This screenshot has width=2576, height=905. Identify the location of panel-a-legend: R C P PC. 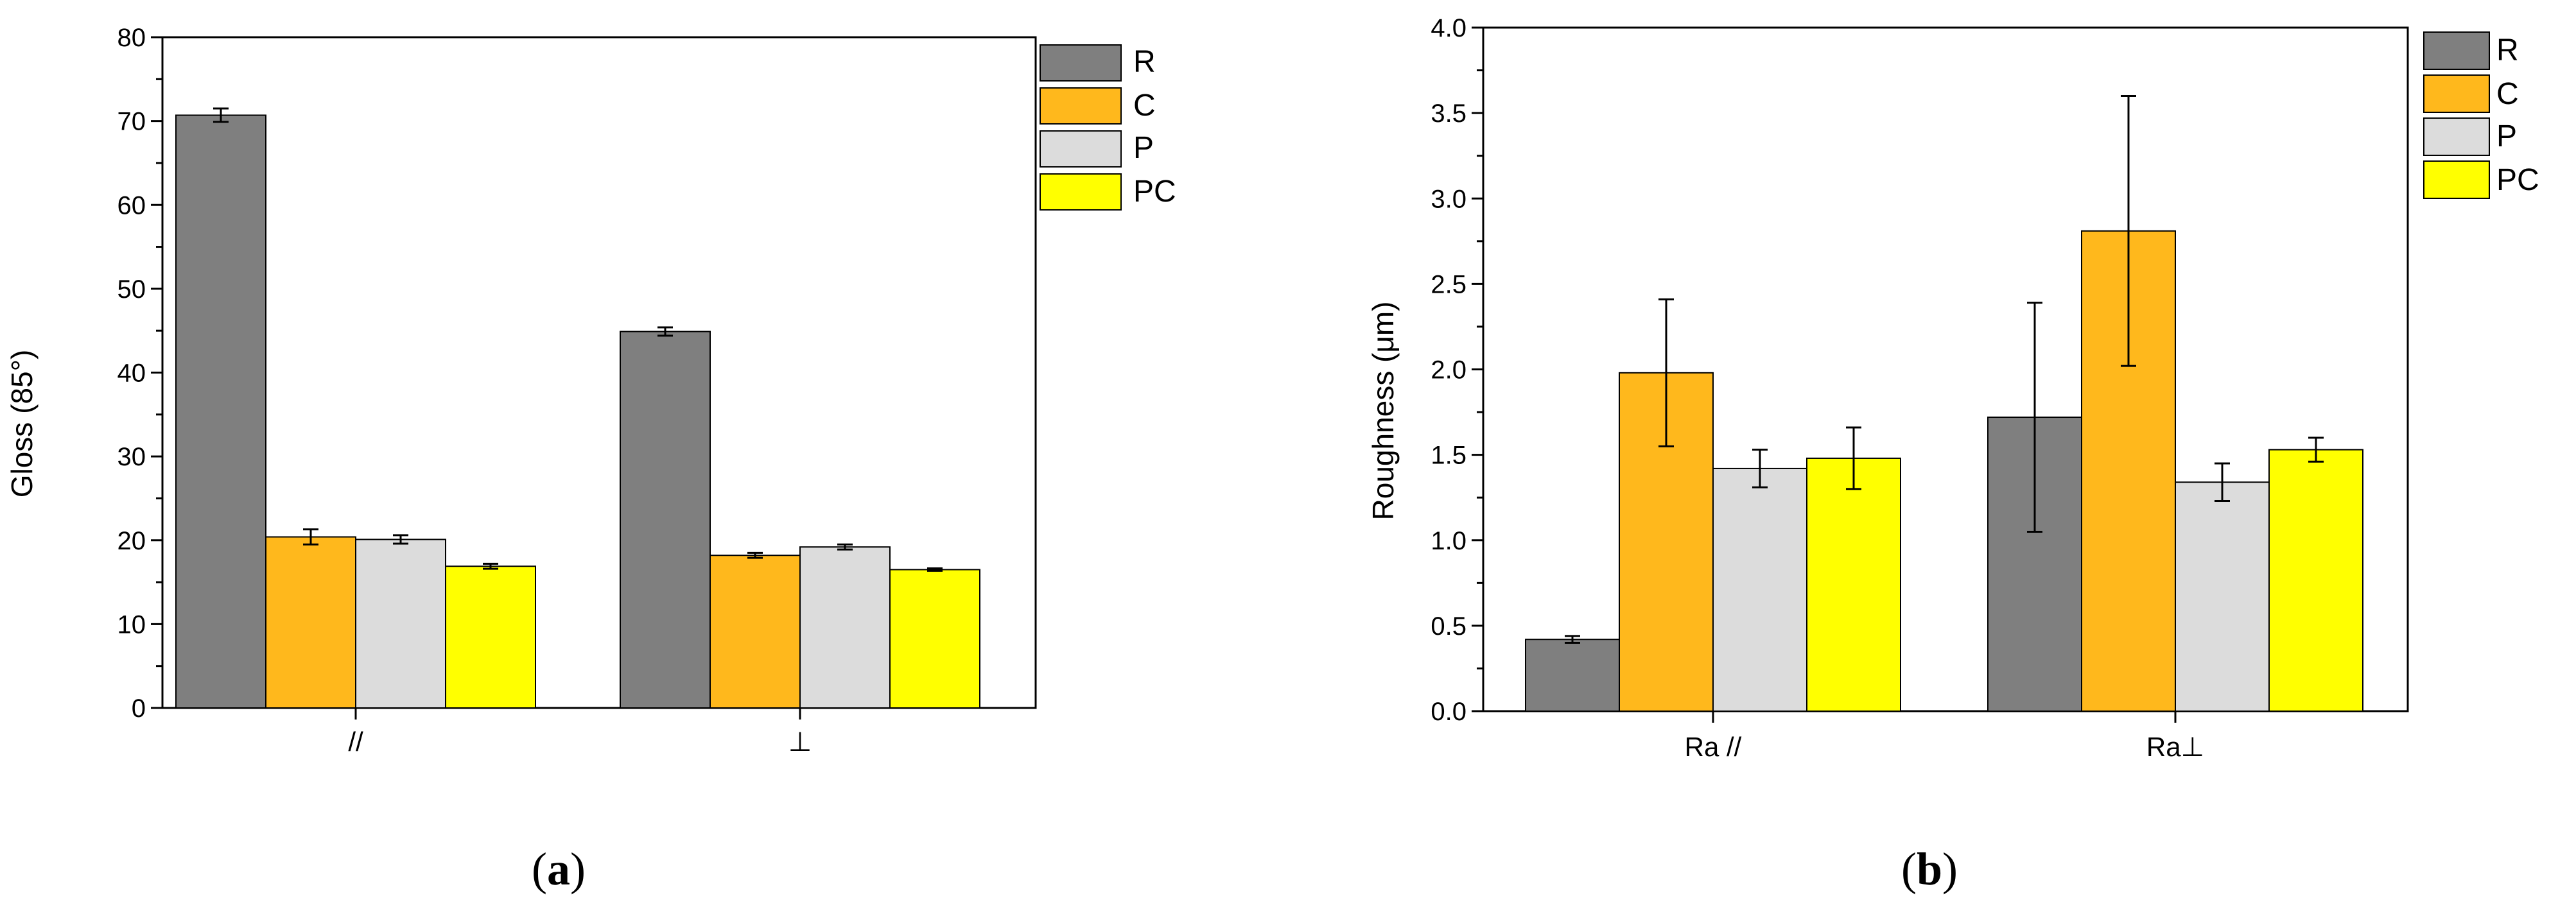
(1154, 127).